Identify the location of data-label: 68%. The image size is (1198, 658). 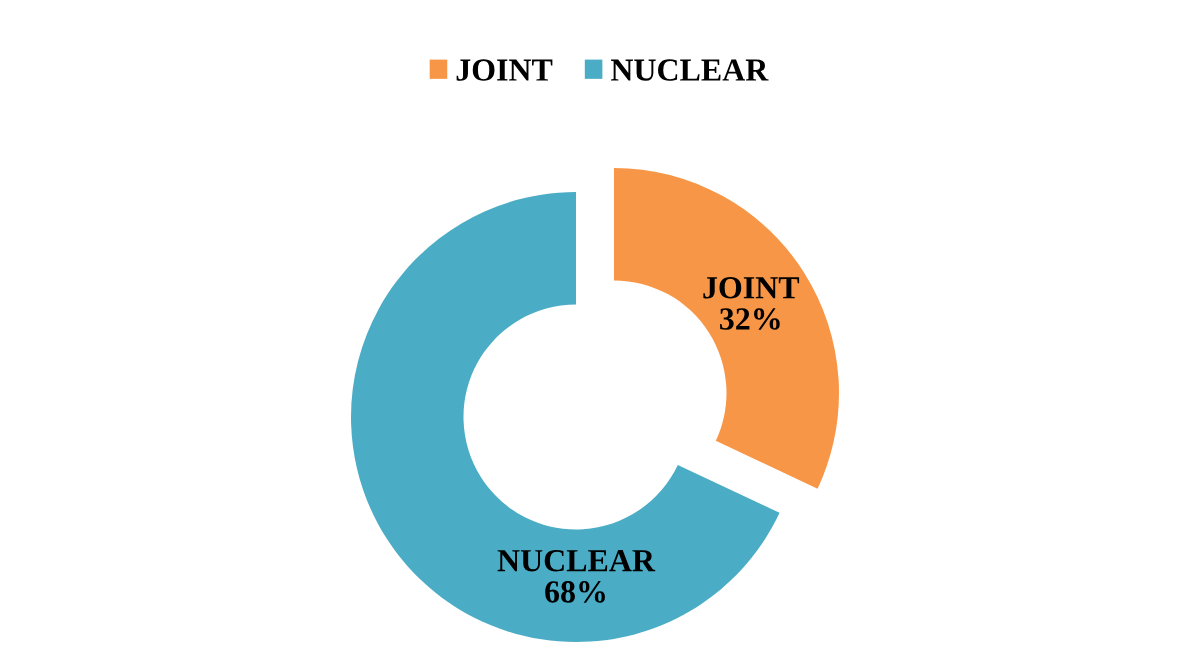
(575, 592).